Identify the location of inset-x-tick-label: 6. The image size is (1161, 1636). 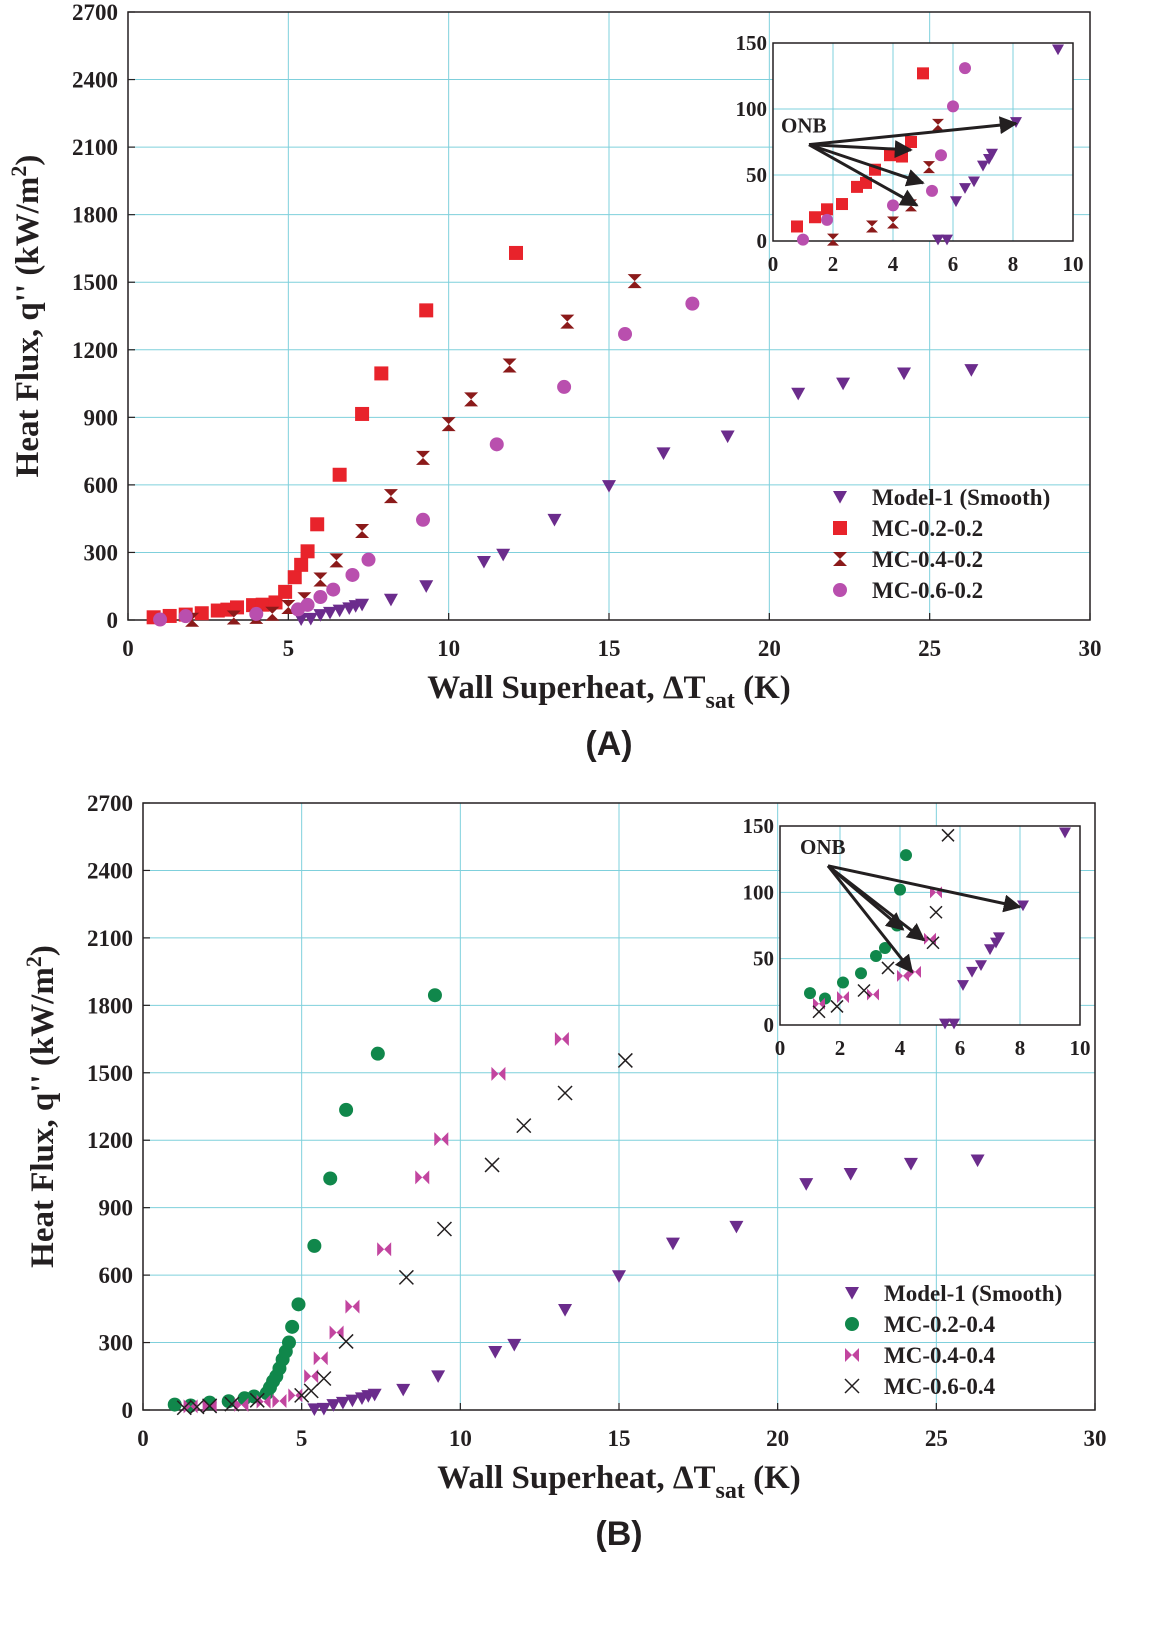
(953, 264).